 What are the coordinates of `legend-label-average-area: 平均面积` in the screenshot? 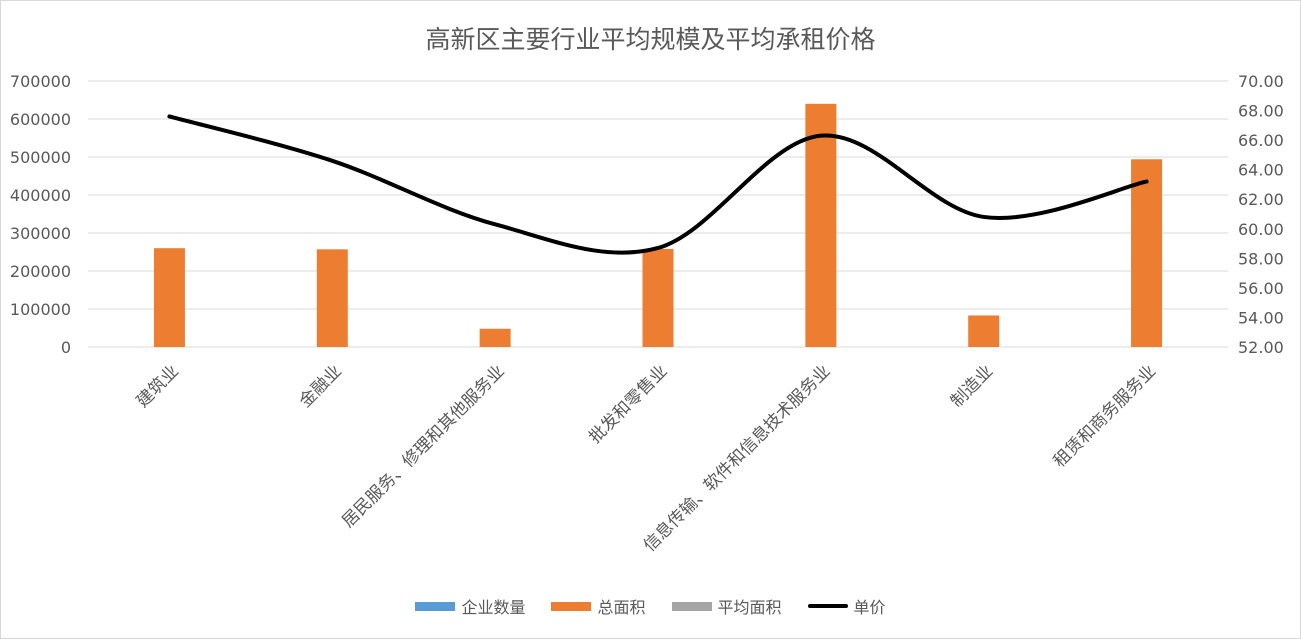 It's located at (749, 607).